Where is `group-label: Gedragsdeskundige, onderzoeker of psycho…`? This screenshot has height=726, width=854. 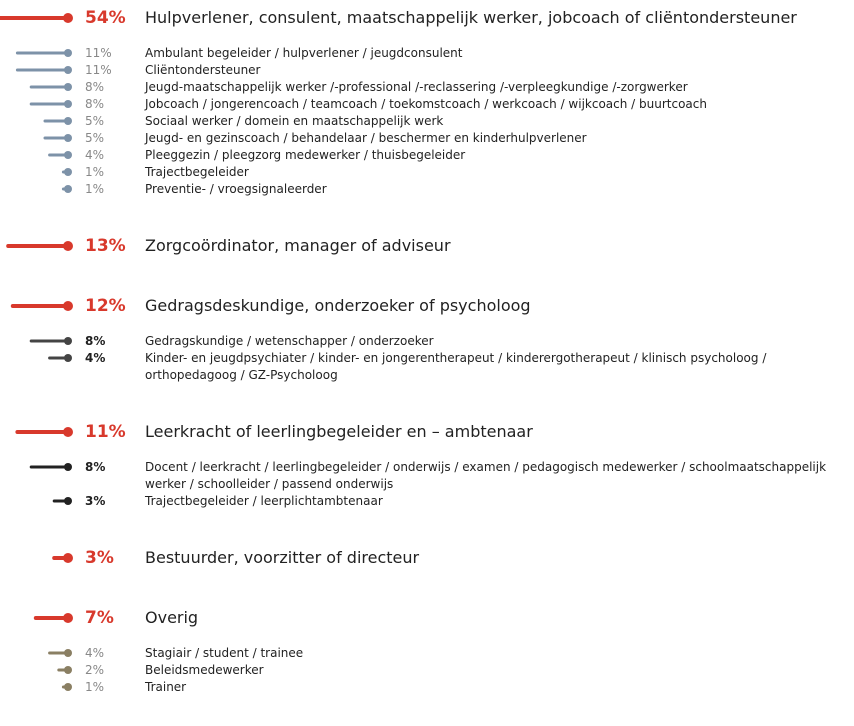 group-label: Gedragsdeskundige, onderzoeker of psycho… is located at coordinates (338, 305).